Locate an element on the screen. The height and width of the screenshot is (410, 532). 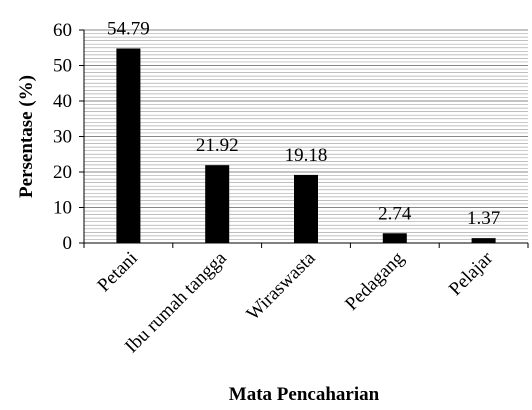
x-tick-label: Pedagang is located at coordinates (374, 280).